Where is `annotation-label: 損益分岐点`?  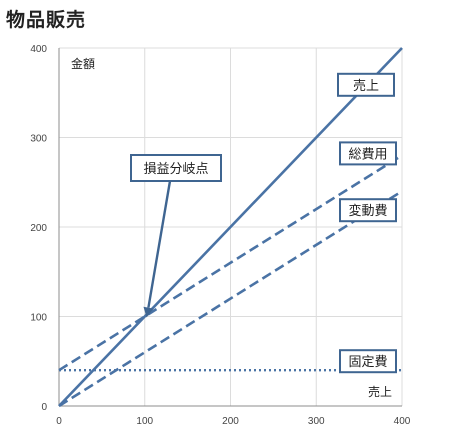
annotation-label: 損益分岐点 is located at coordinates (175, 169).